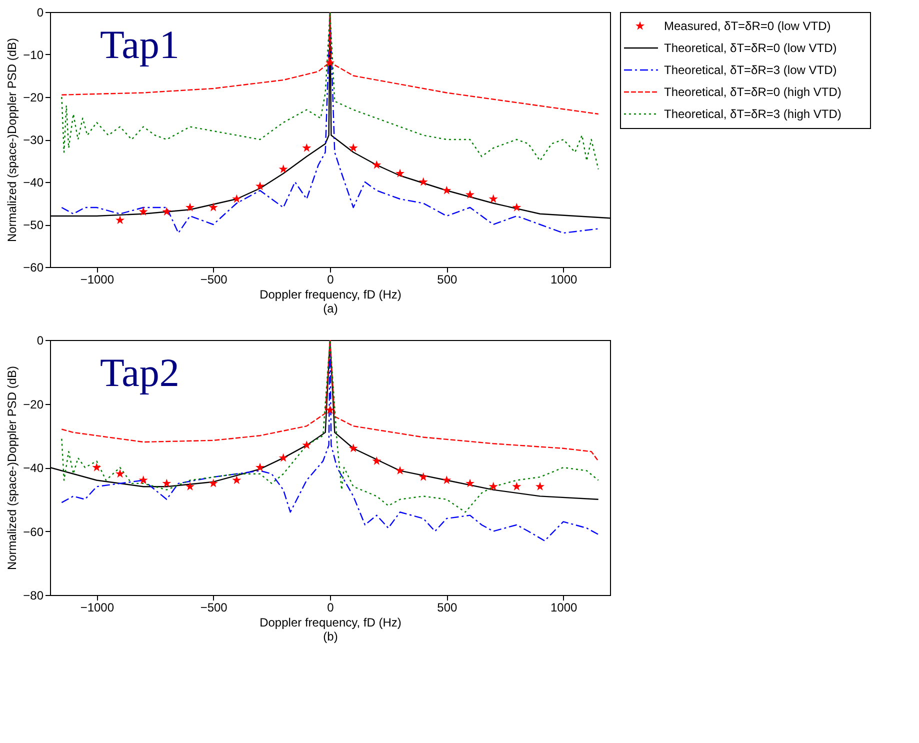 The image size is (919, 743). Describe the element at coordinates (140, 372) in the screenshot. I see `annotation: Tap2` at that location.